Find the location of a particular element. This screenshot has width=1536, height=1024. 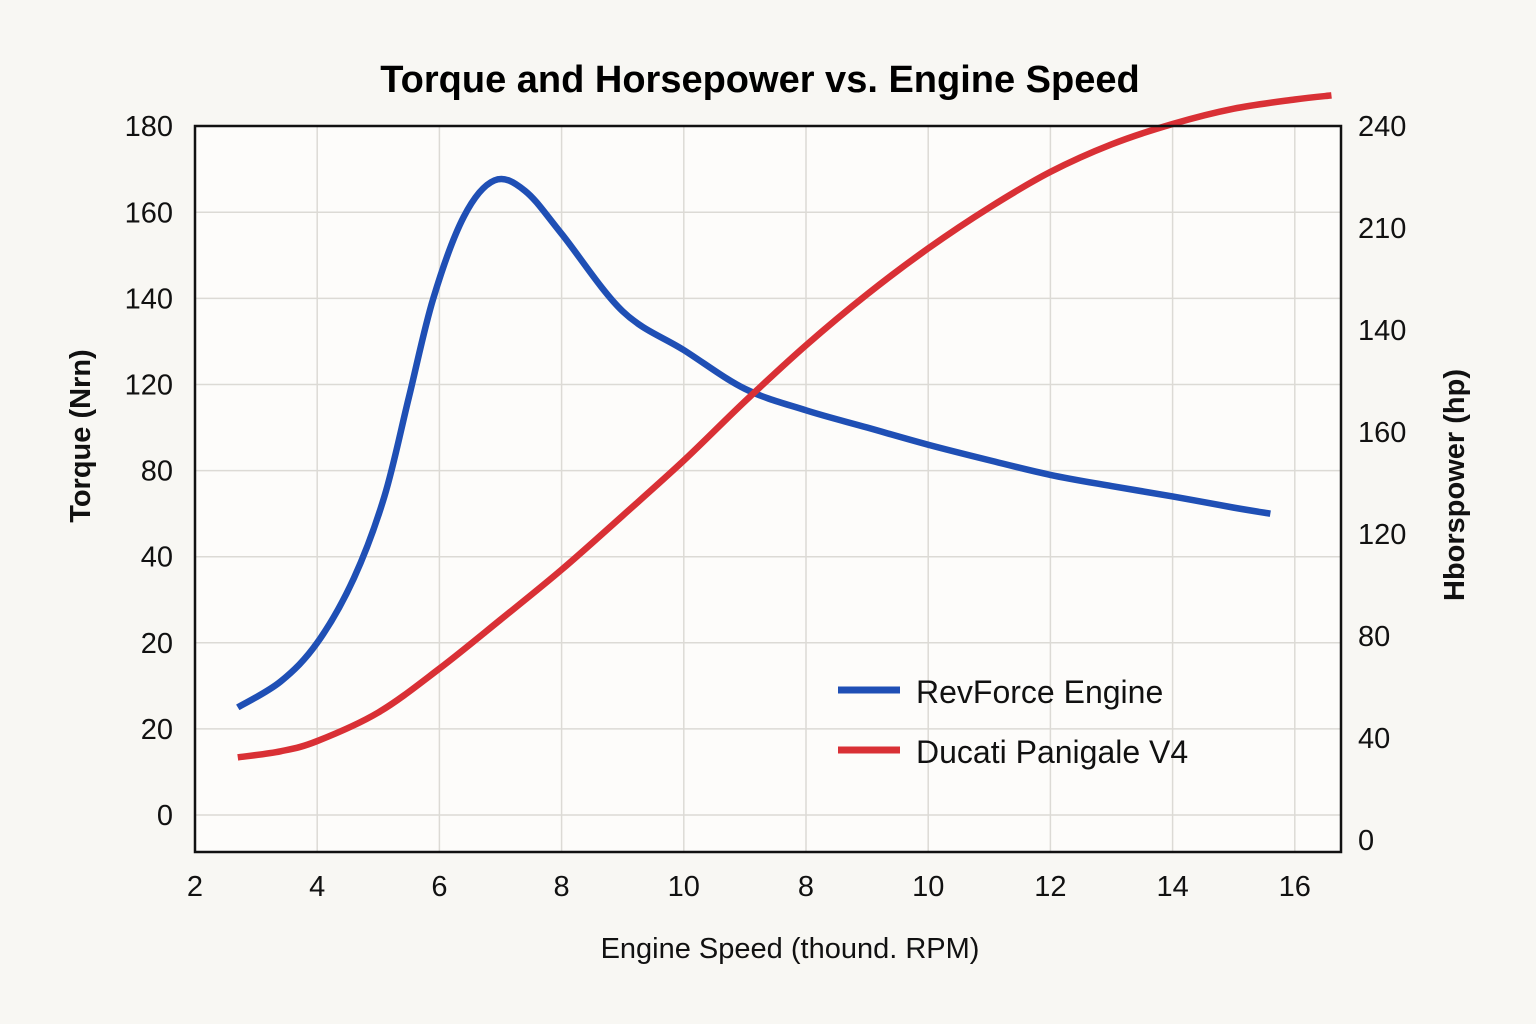

right-tick-label: 140 is located at coordinates (1382, 331).